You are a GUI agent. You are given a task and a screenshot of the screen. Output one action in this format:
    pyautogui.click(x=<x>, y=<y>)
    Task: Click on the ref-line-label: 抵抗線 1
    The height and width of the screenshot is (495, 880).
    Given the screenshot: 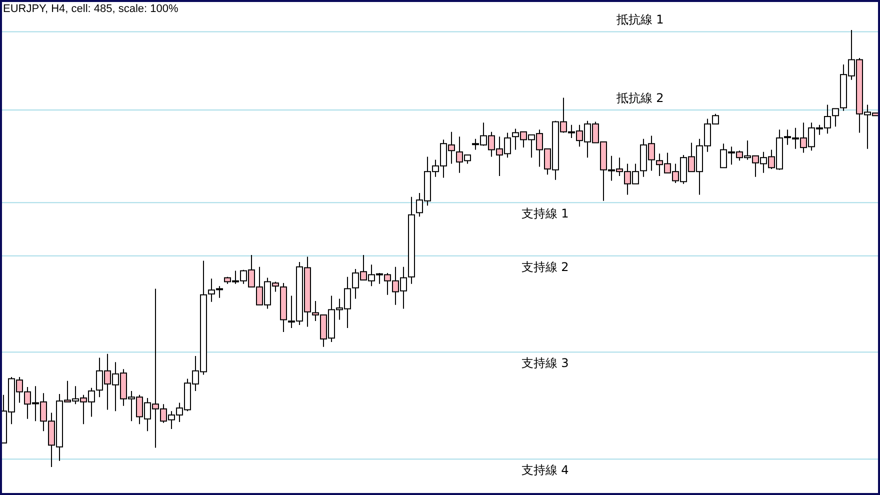 What is the action you would take?
    pyautogui.click(x=639, y=19)
    